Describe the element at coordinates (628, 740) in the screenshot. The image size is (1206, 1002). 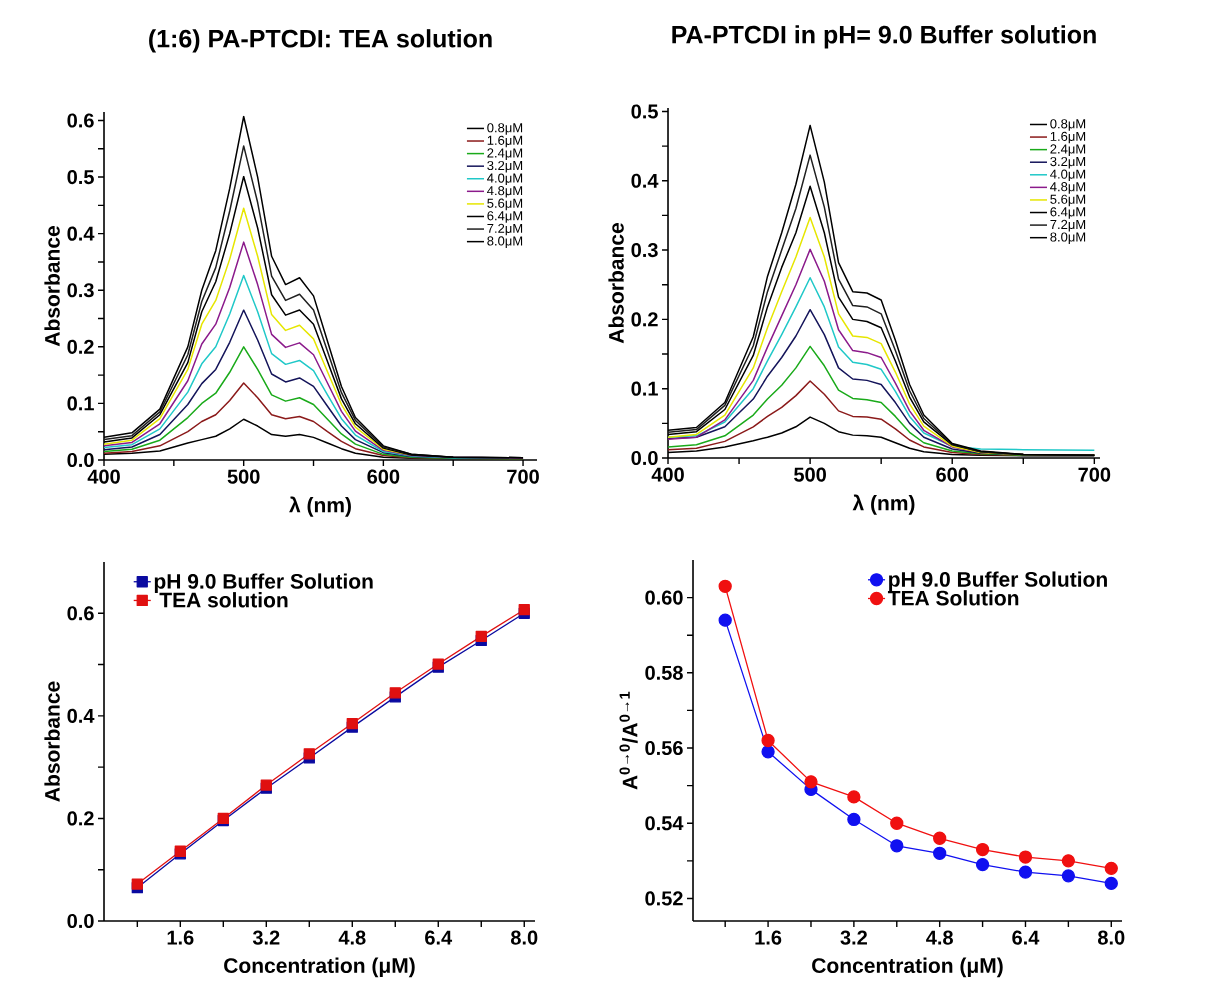
I see `y-axis-title: A$^{0→0}$/A$^{0→1}$` at that location.